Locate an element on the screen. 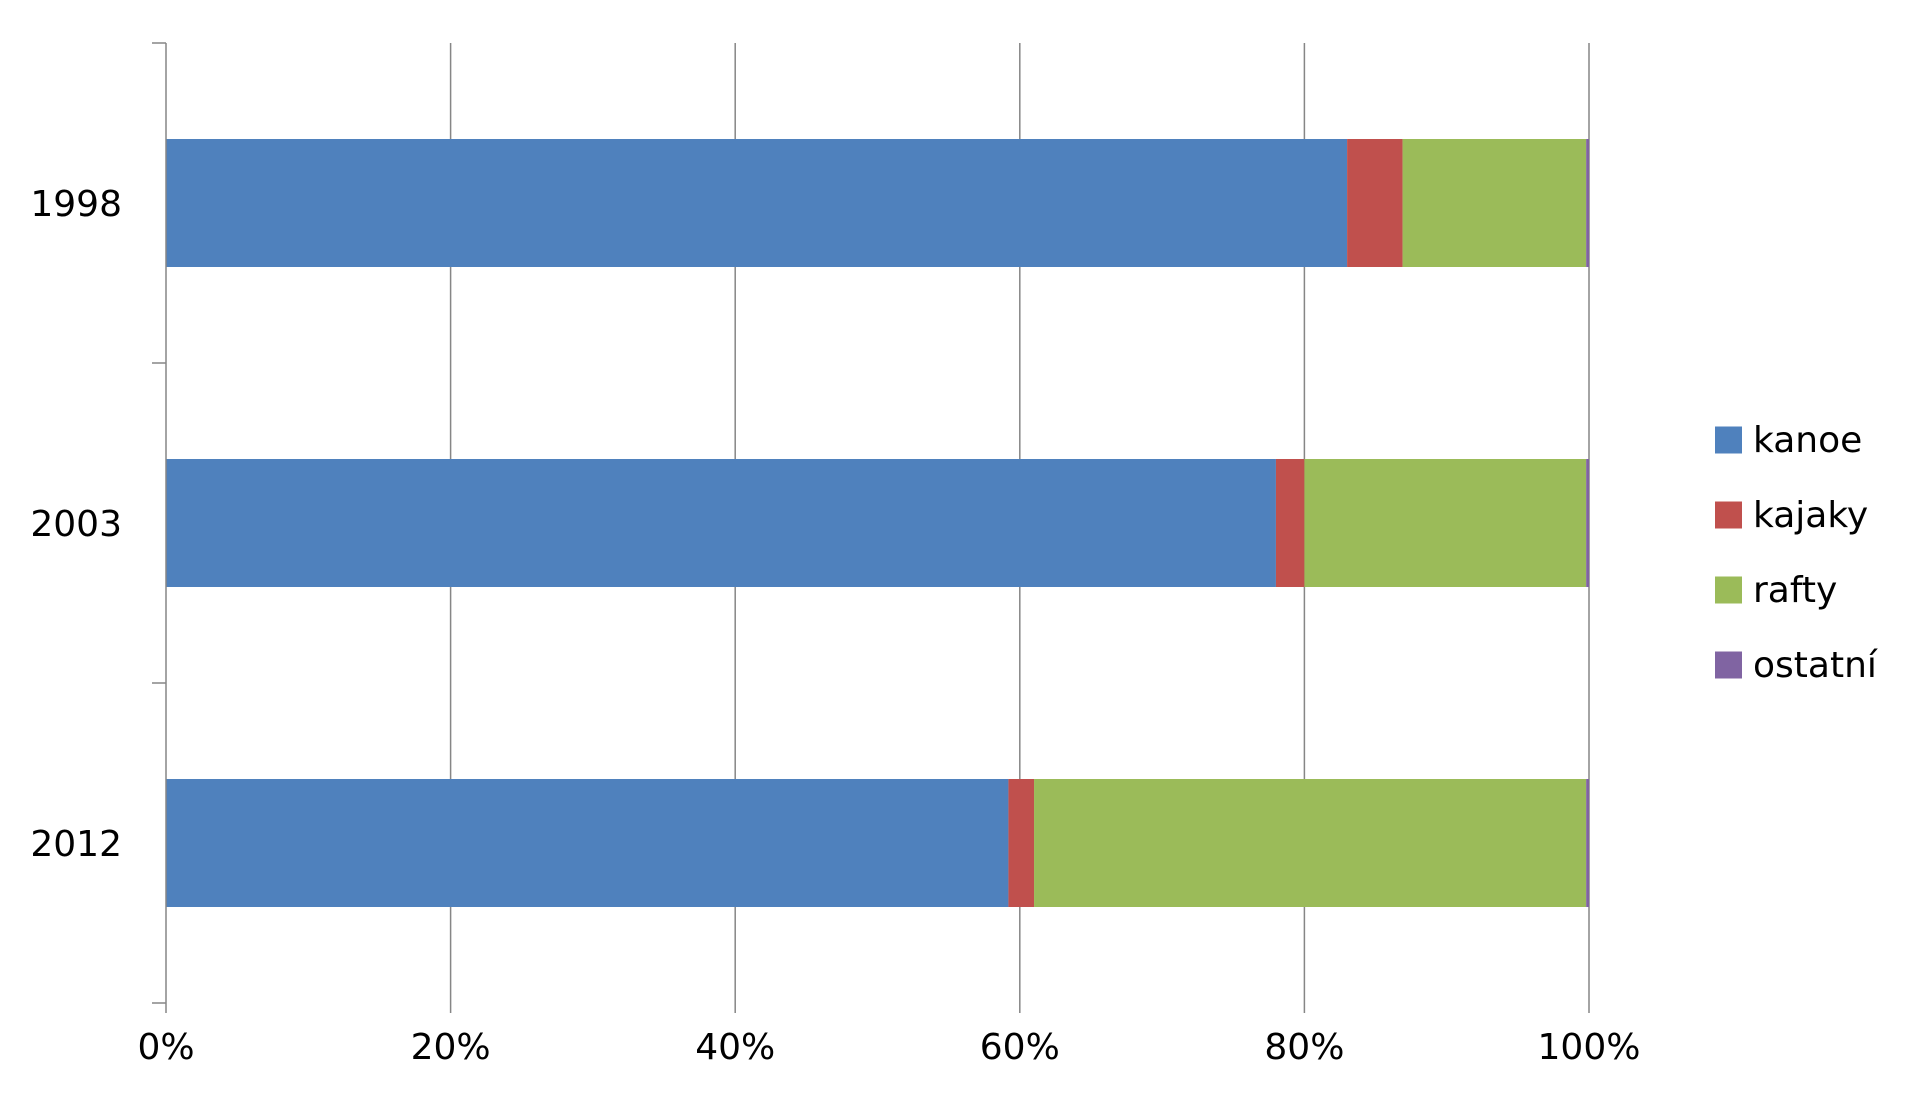 This screenshot has height=1111, width=1927. bar-segment-rafty-2012 is located at coordinates (1310, 843).